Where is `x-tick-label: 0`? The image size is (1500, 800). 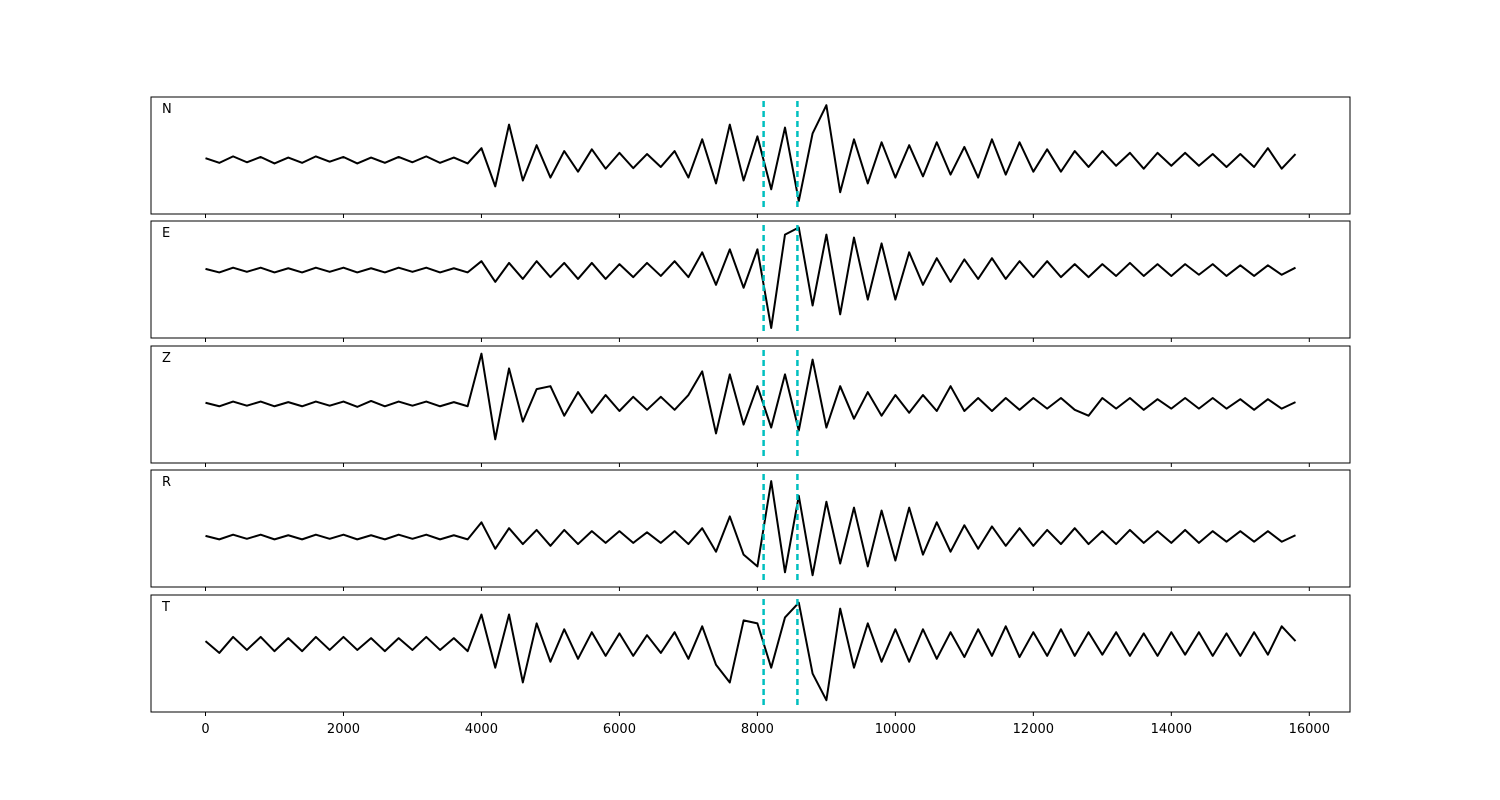 x-tick-label: 0 is located at coordinates (205, 729).